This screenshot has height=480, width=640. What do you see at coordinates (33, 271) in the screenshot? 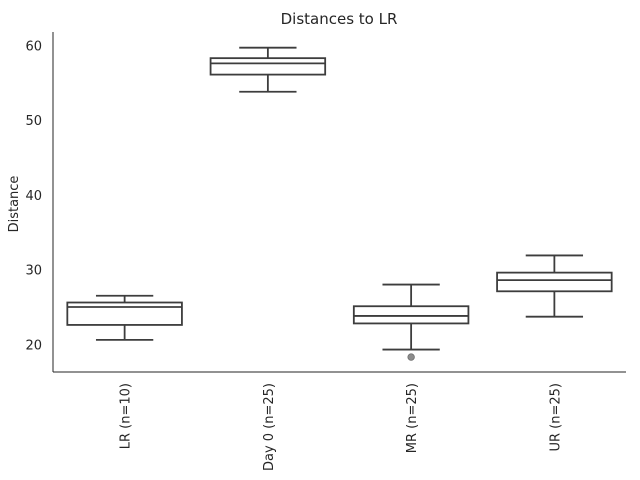
I see `y-tick-label: 30` at bounding box center [33, 271].